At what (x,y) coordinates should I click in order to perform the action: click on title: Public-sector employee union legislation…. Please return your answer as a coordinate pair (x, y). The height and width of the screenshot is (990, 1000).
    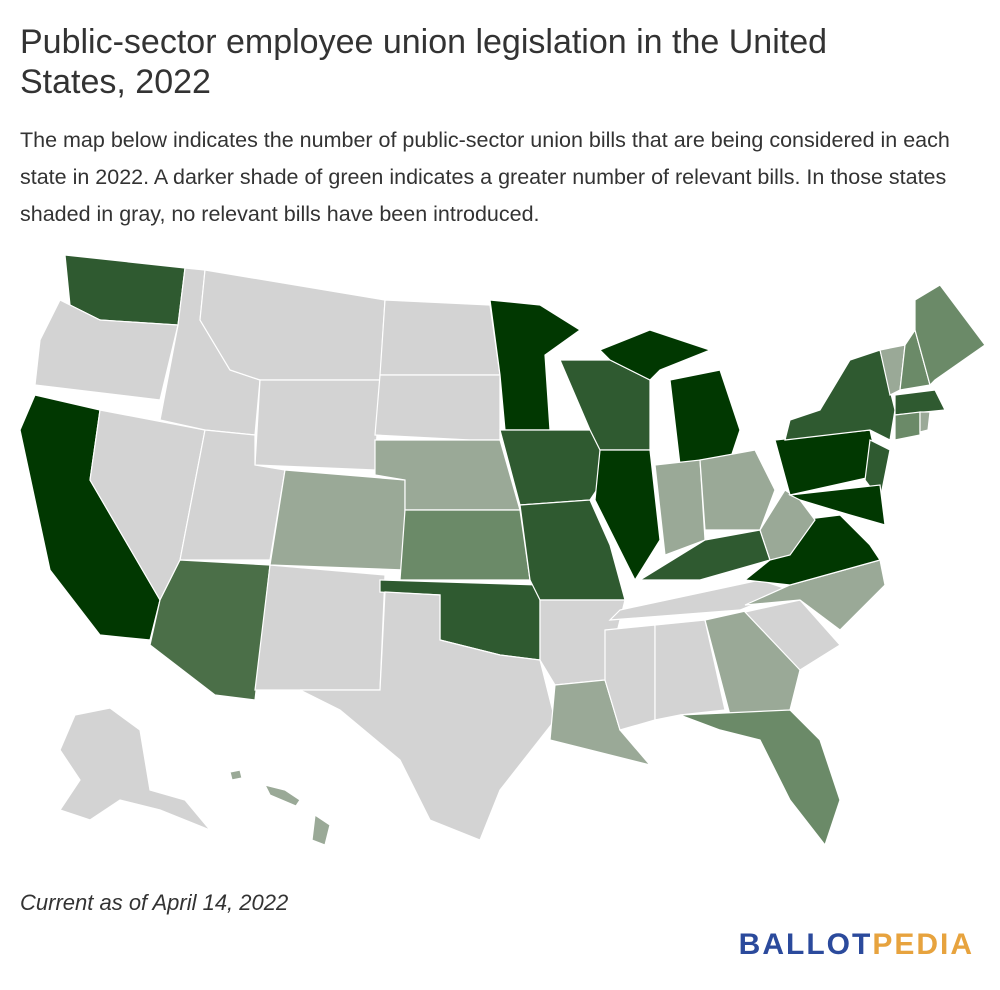
    Looking at the image, I should click on (424, 62).